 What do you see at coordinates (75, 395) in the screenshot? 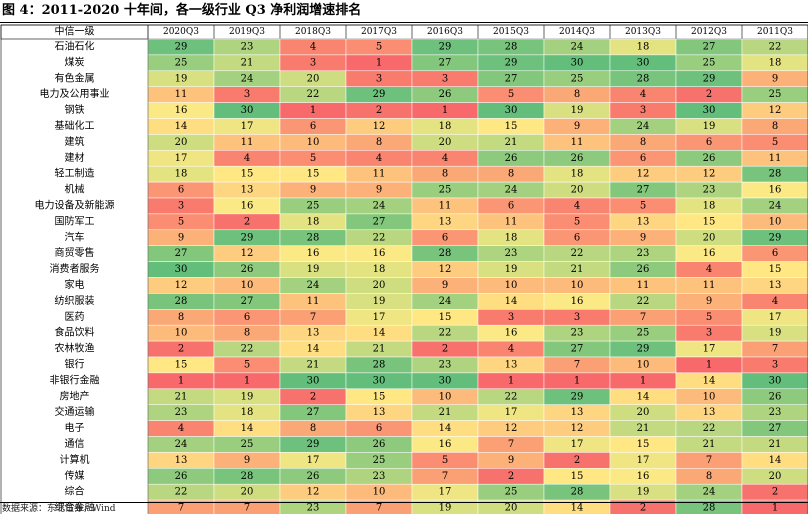
I see `row-label: 房地产` at bounding box center [75, 395].